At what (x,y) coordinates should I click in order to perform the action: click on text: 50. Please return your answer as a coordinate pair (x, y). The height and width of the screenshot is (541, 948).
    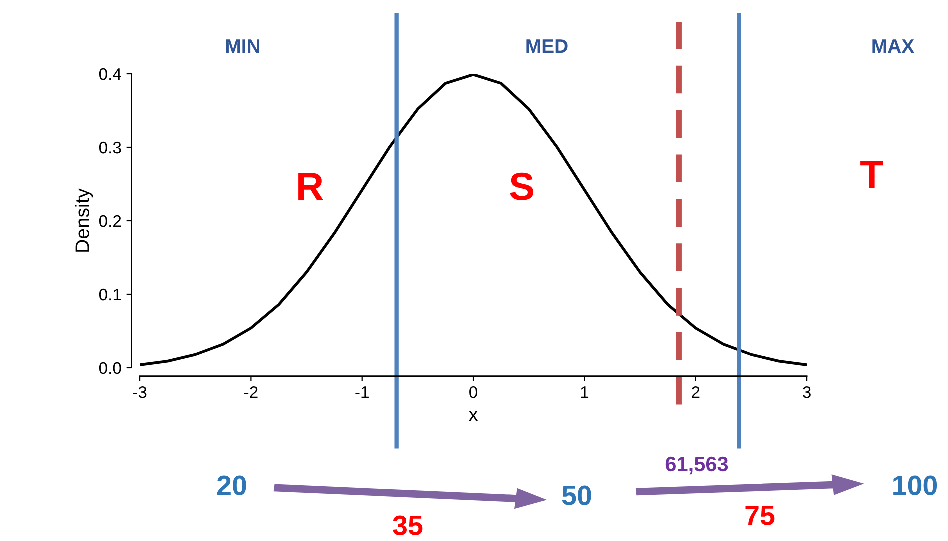
    Looking at the image, I should click on (577, 496).